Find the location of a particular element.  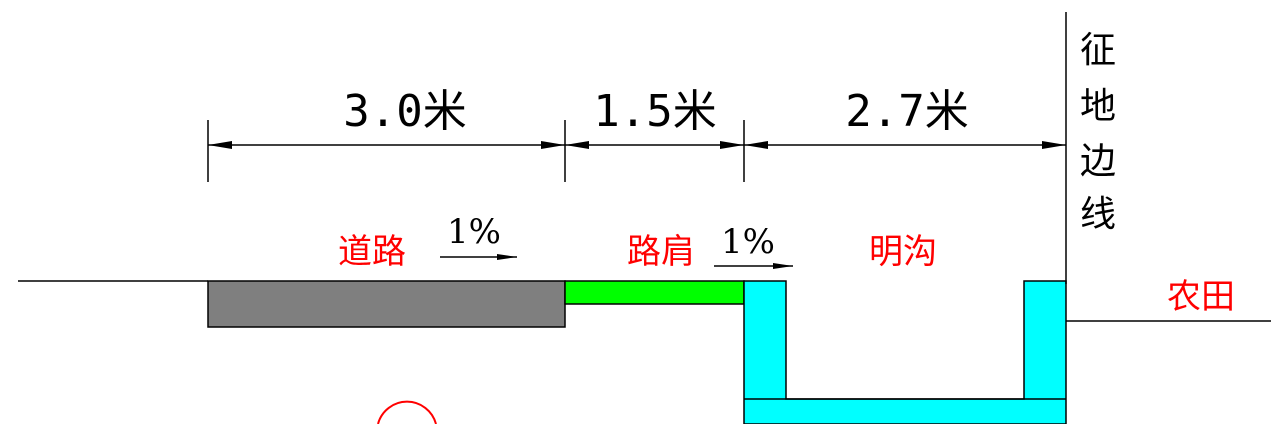

boundary-label-char-4: 线 is located at coordinates (1098, 214).